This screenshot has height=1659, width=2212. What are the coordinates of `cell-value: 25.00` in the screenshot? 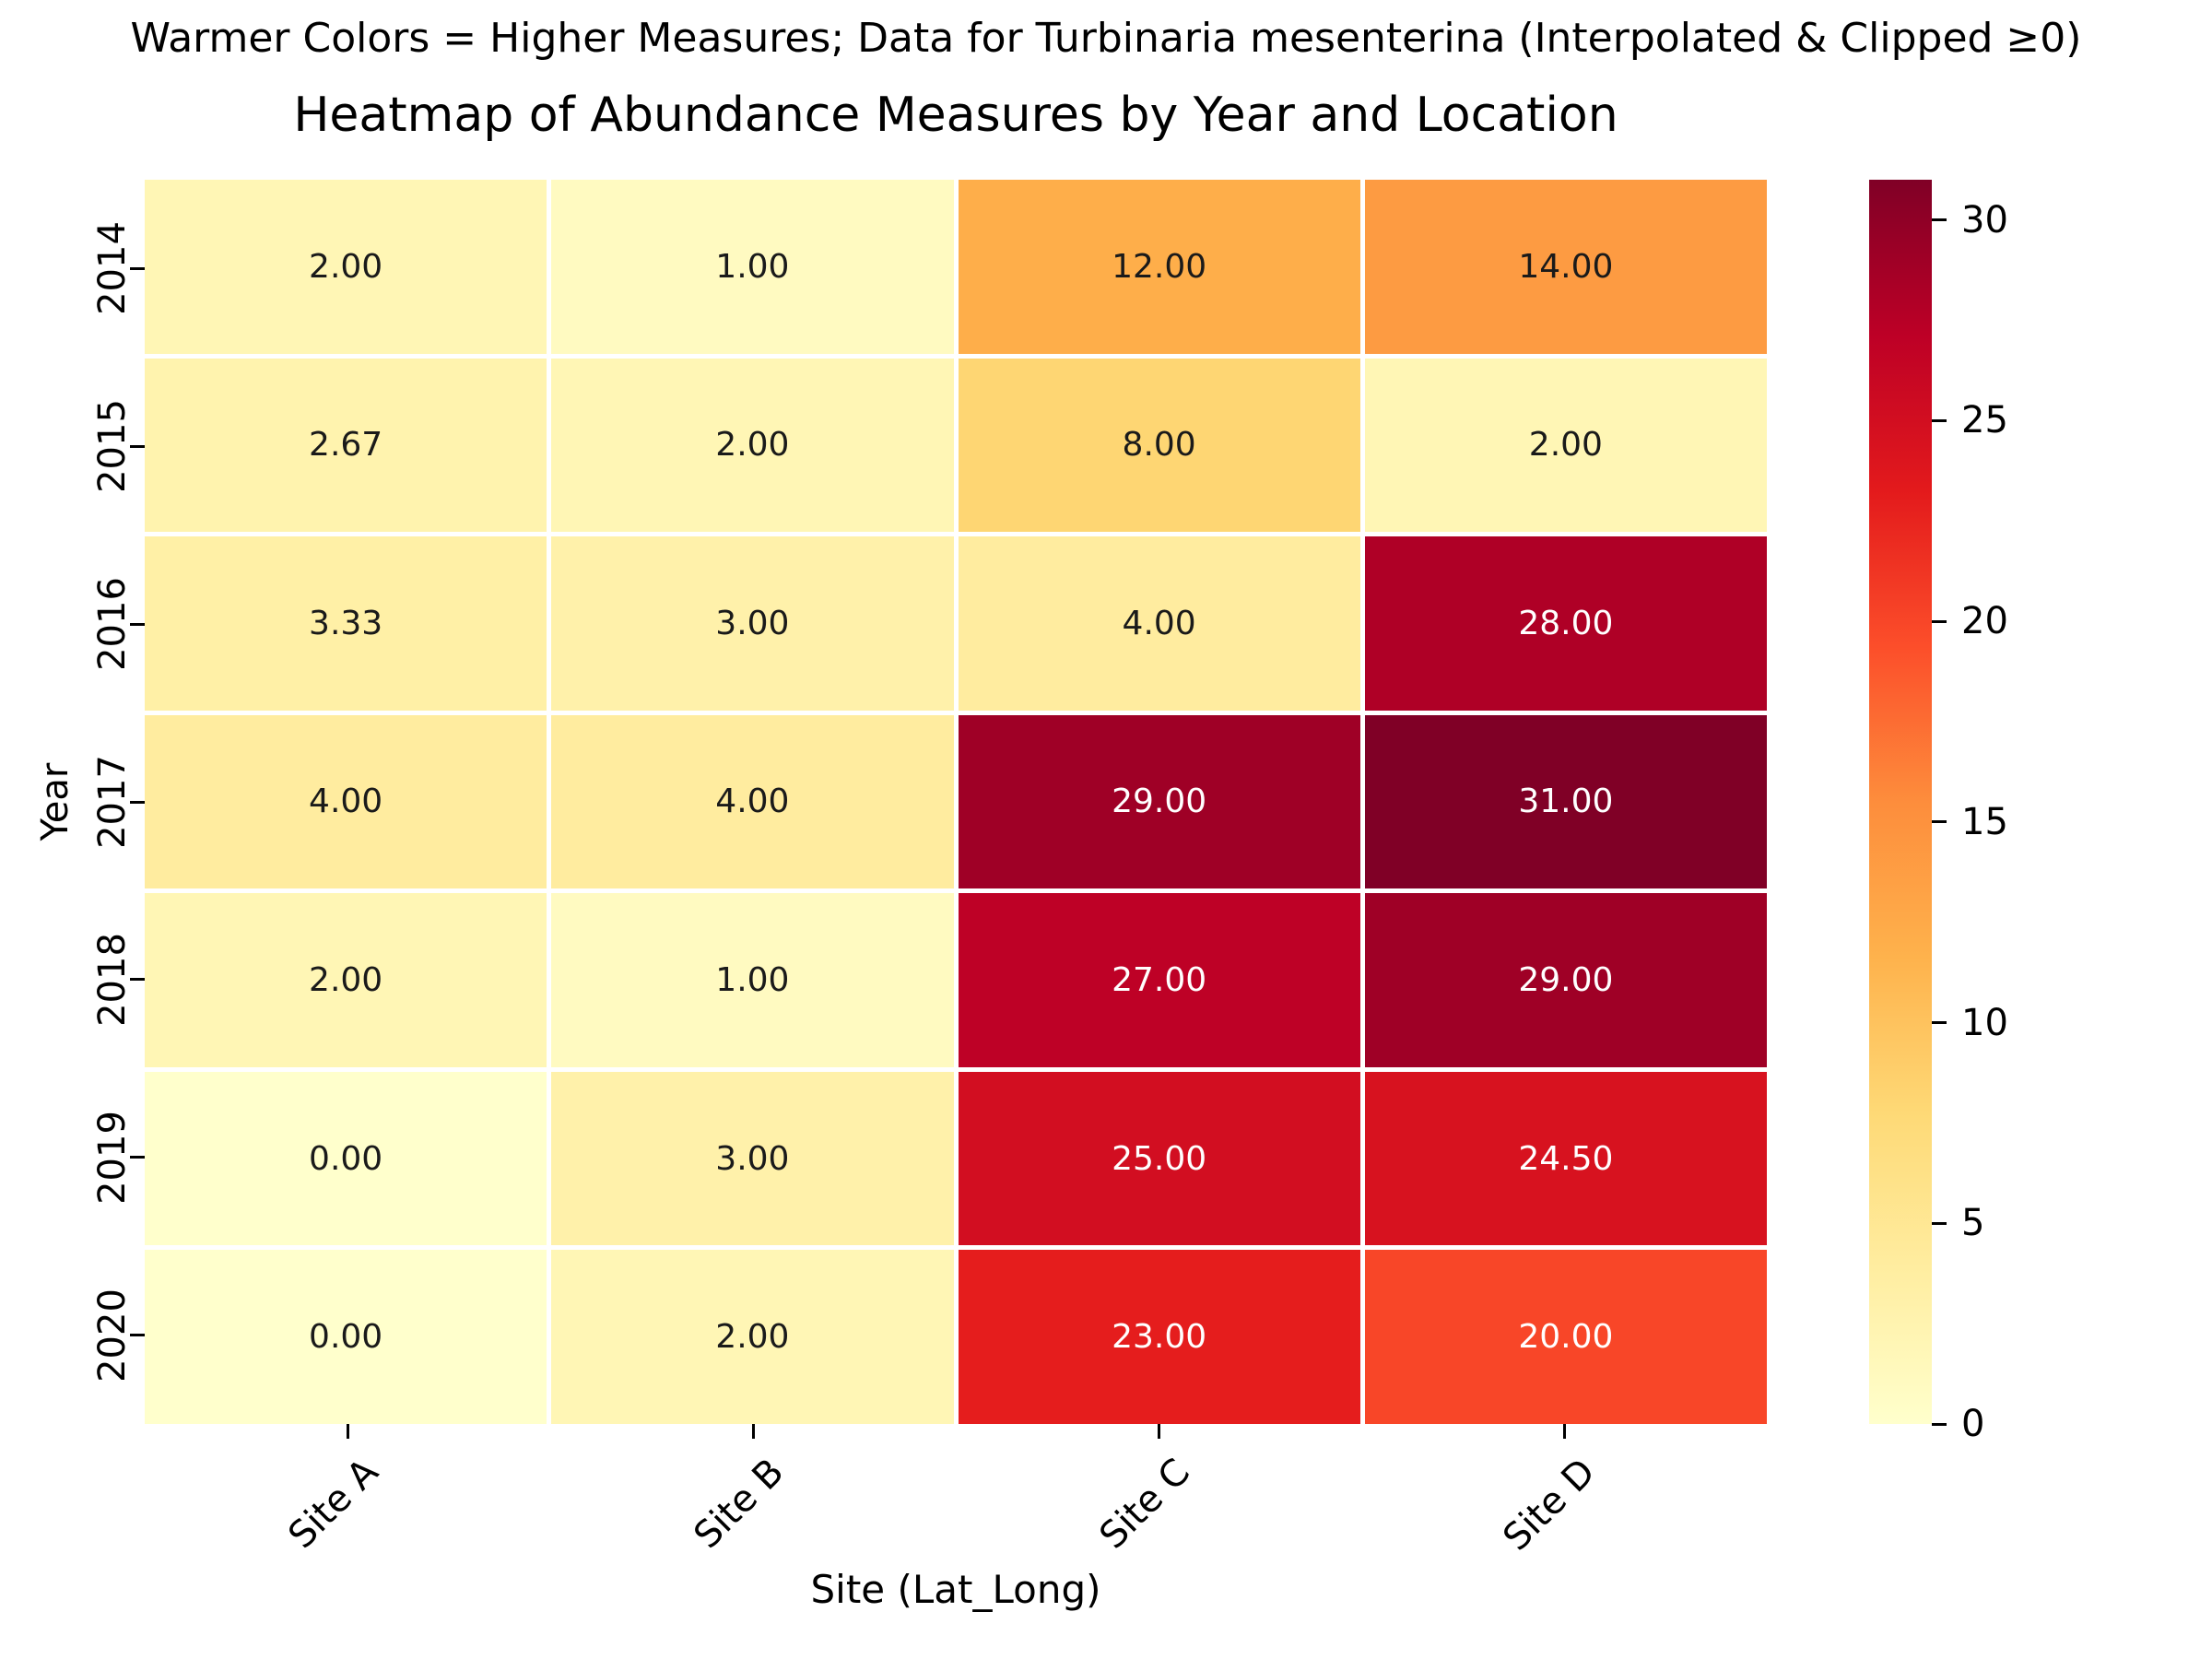 It's located at (1159, 1158).